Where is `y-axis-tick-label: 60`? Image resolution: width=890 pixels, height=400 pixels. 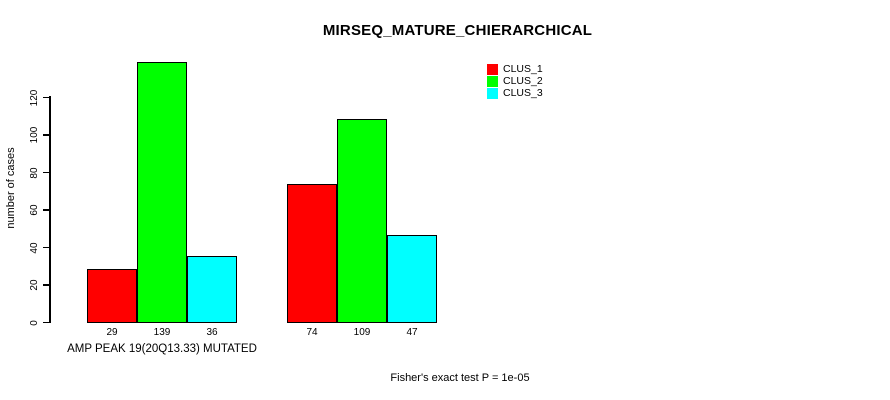 y-axis-tick-label: 60 is located at coordinates (34, 210).